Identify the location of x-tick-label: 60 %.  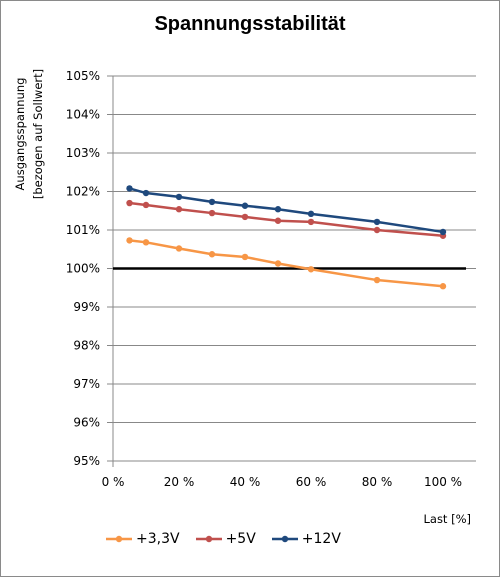
(311, 482).